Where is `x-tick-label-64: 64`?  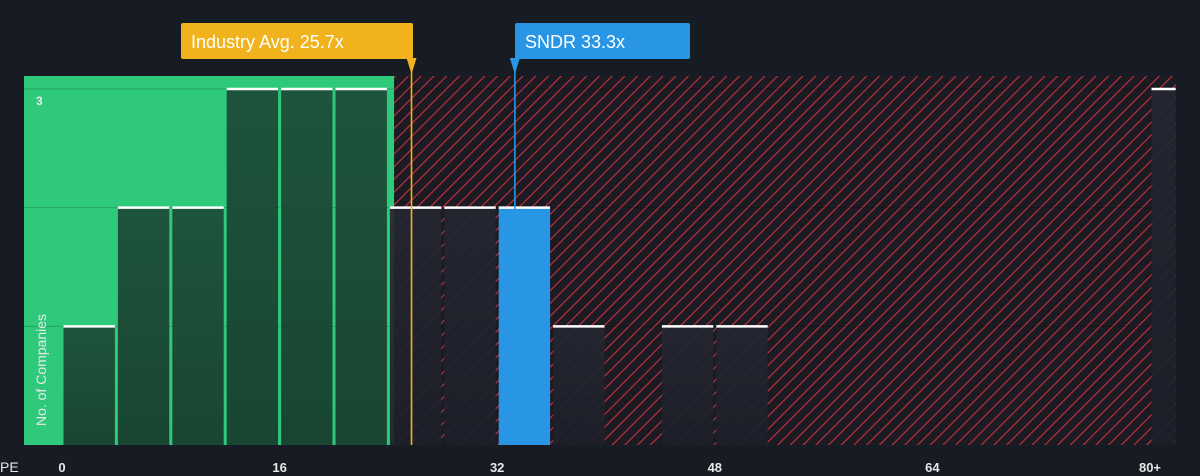
x-tick-label-64: 64 is located at coordinates (932, 467).